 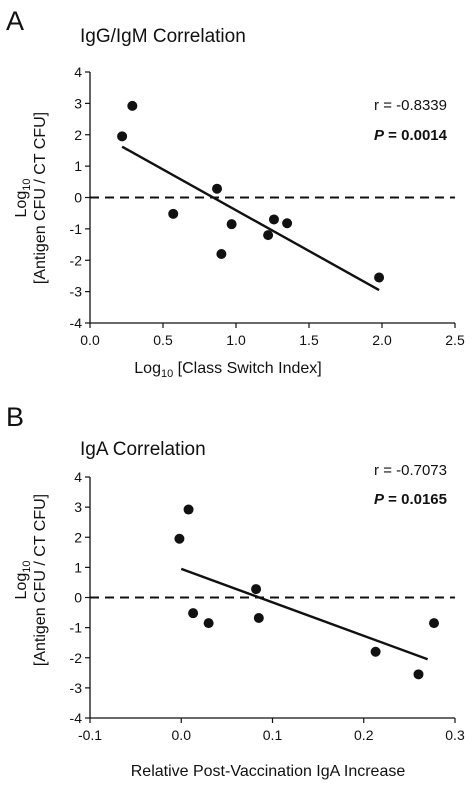 I want to click on panel-b-p-value: P = 0.0165, so click(x=410, y=499).